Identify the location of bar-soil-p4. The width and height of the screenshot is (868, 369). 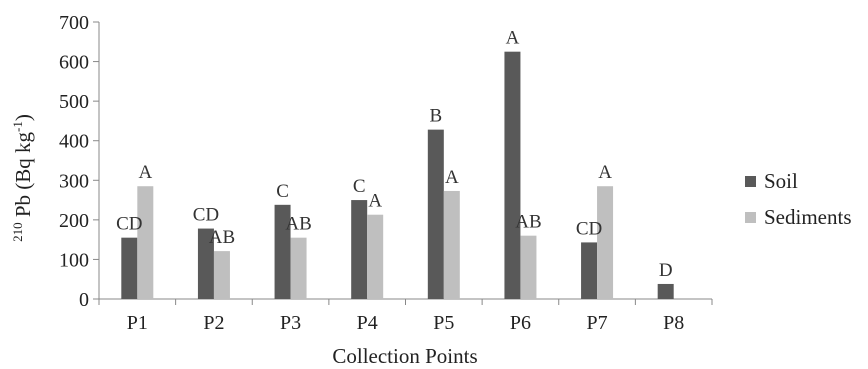
(359, 249).